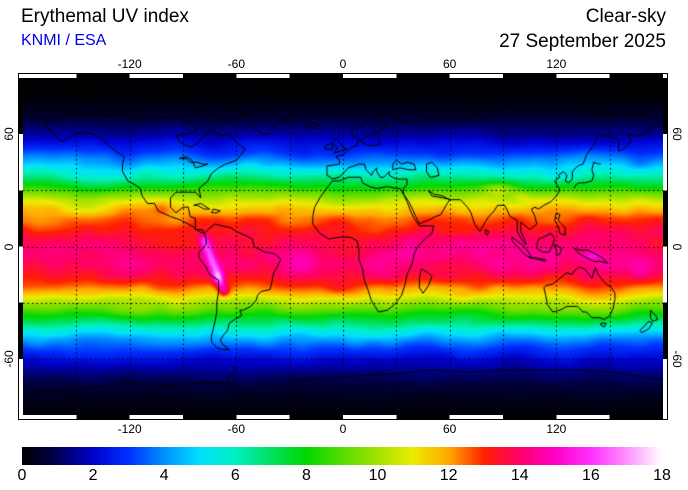 This screenshot has width=688, height=490. I want to click on zebra-border-left, so click(21, 246).